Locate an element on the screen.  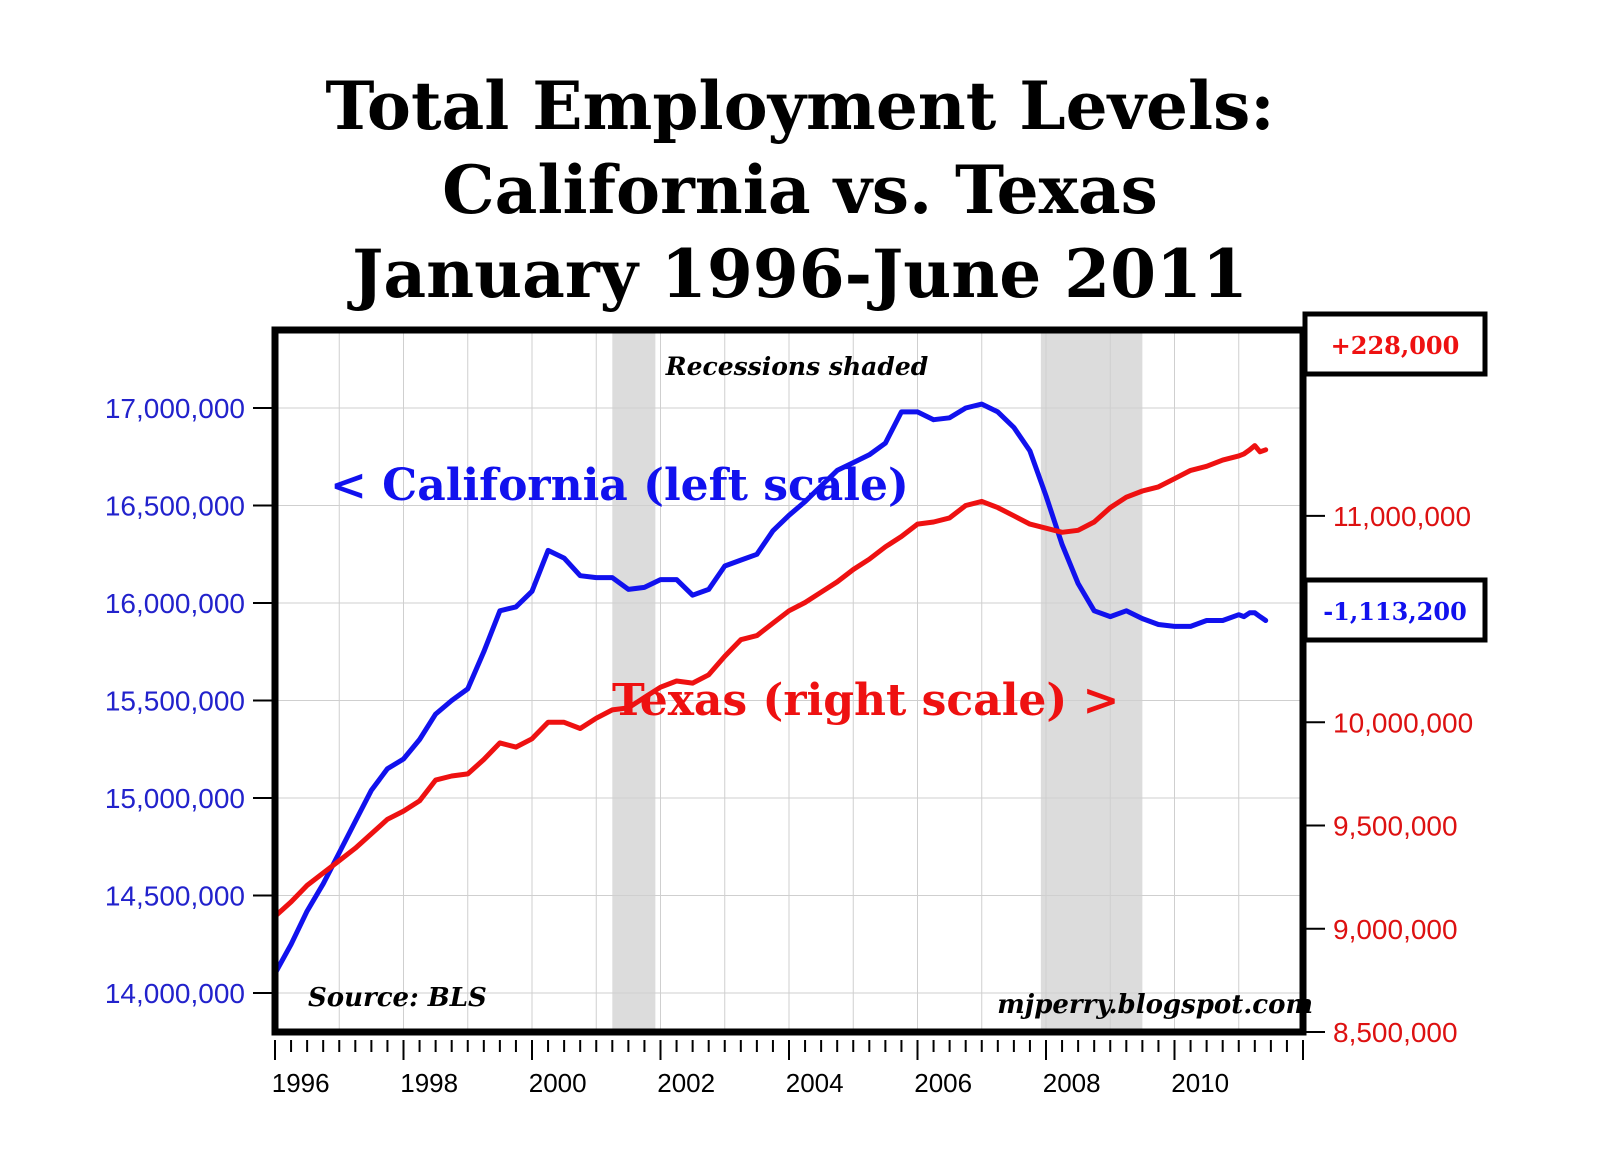
title-line-2: California vs. Texas is located at coordinates (800, 190).